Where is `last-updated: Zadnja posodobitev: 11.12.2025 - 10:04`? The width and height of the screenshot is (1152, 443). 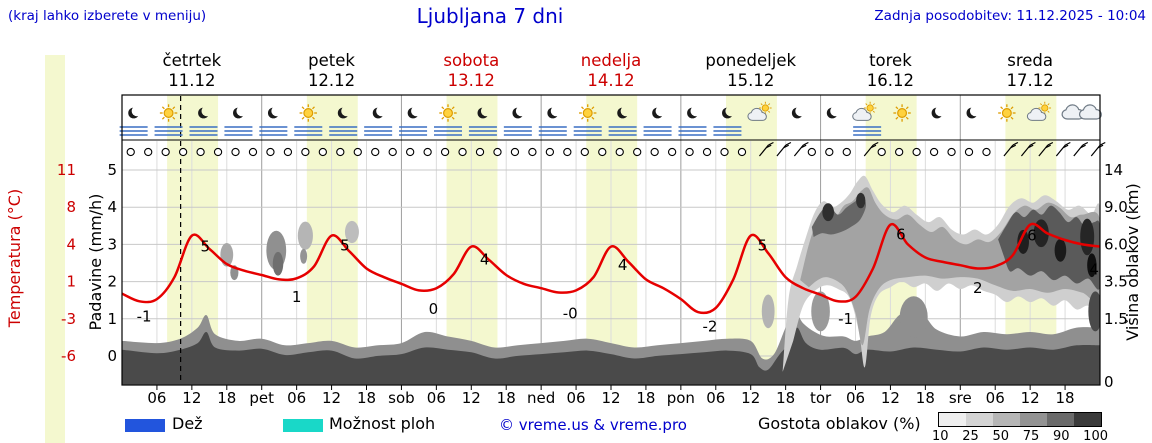 last-updated: Zadnja posodobitev: 11.12.2025 - 10:04 is located at coordinates (1010, 16).